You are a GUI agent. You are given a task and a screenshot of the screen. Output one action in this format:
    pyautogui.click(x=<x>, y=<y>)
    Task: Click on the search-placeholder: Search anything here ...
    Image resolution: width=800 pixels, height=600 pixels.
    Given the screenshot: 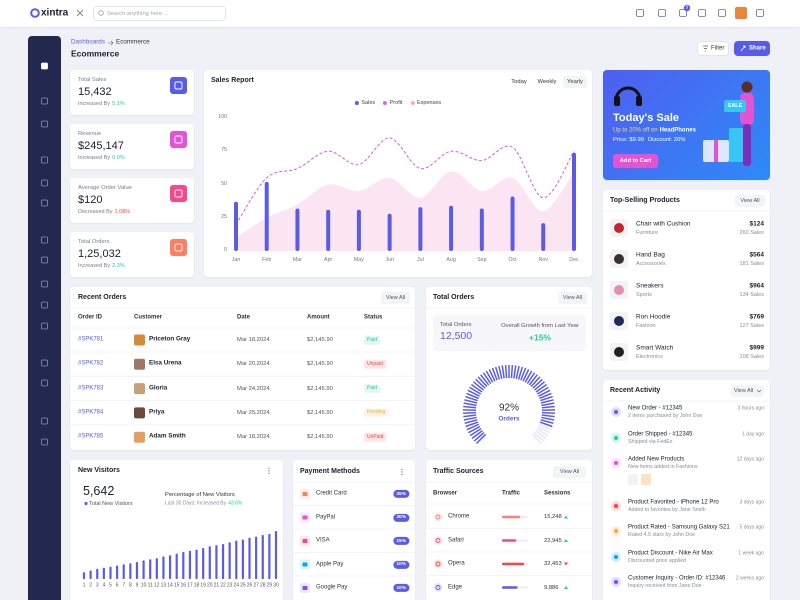 What is the action you would take?
    pyautogui.click(x=138, y=13)
    